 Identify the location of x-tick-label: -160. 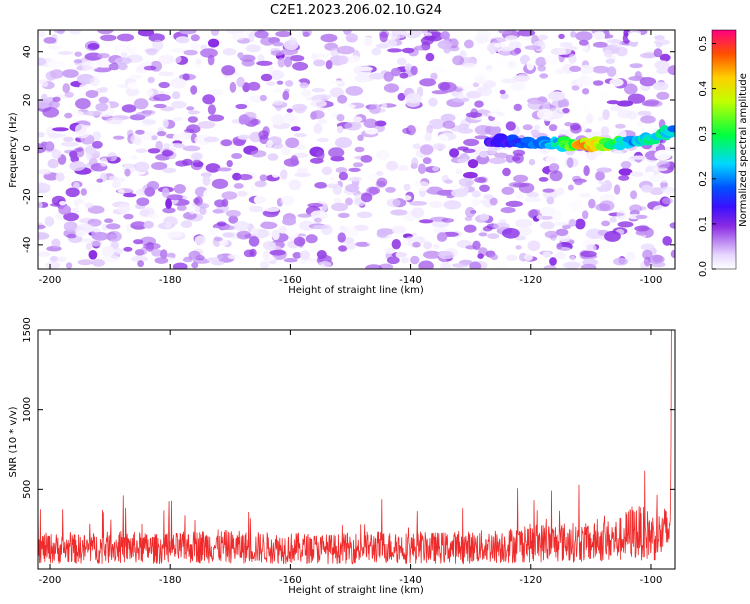
(290, 280).